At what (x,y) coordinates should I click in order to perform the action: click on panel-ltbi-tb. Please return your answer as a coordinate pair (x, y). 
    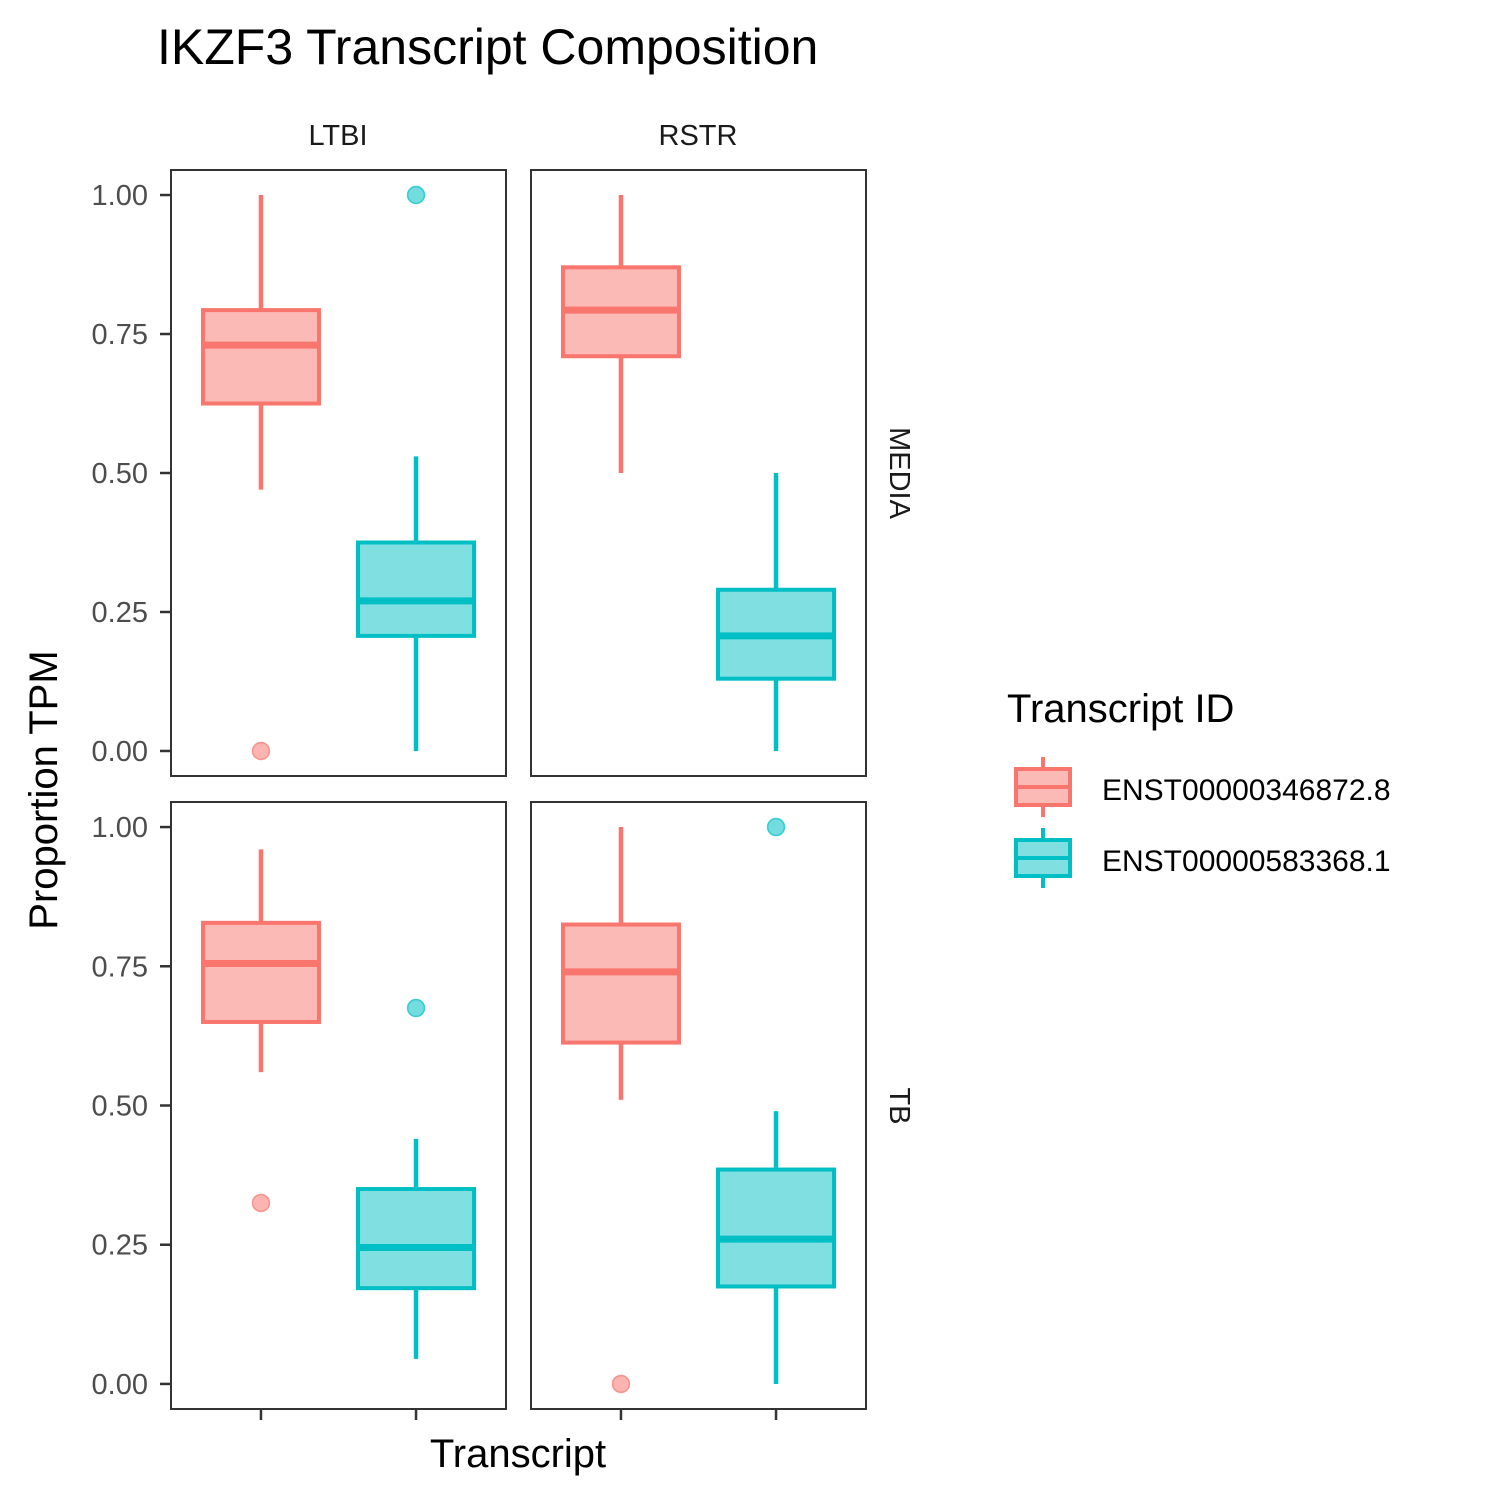
    Looking at the image, I should click on (338, 1105).